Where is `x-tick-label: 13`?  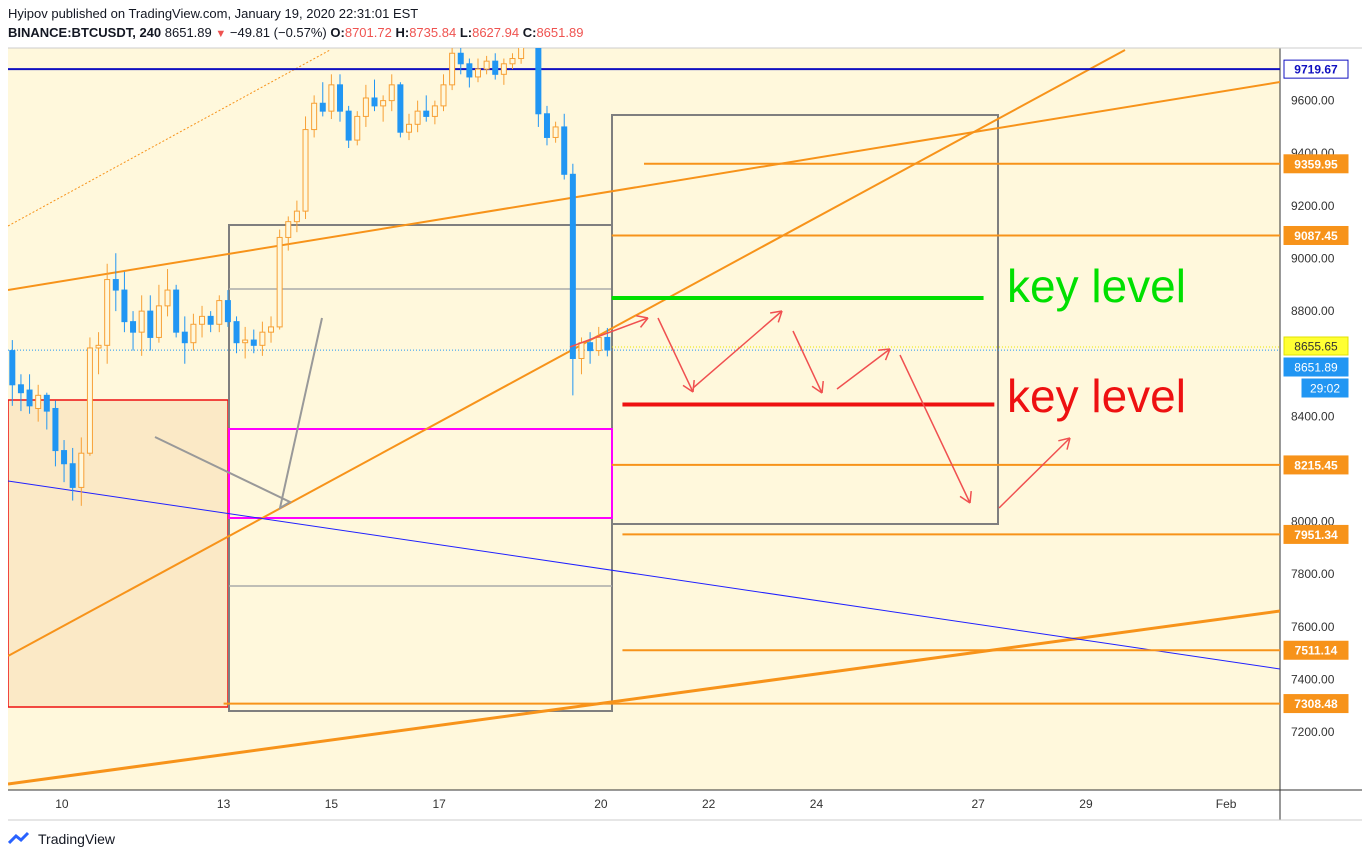
x-tick-label: 13 is located at coordinates (224, 804).